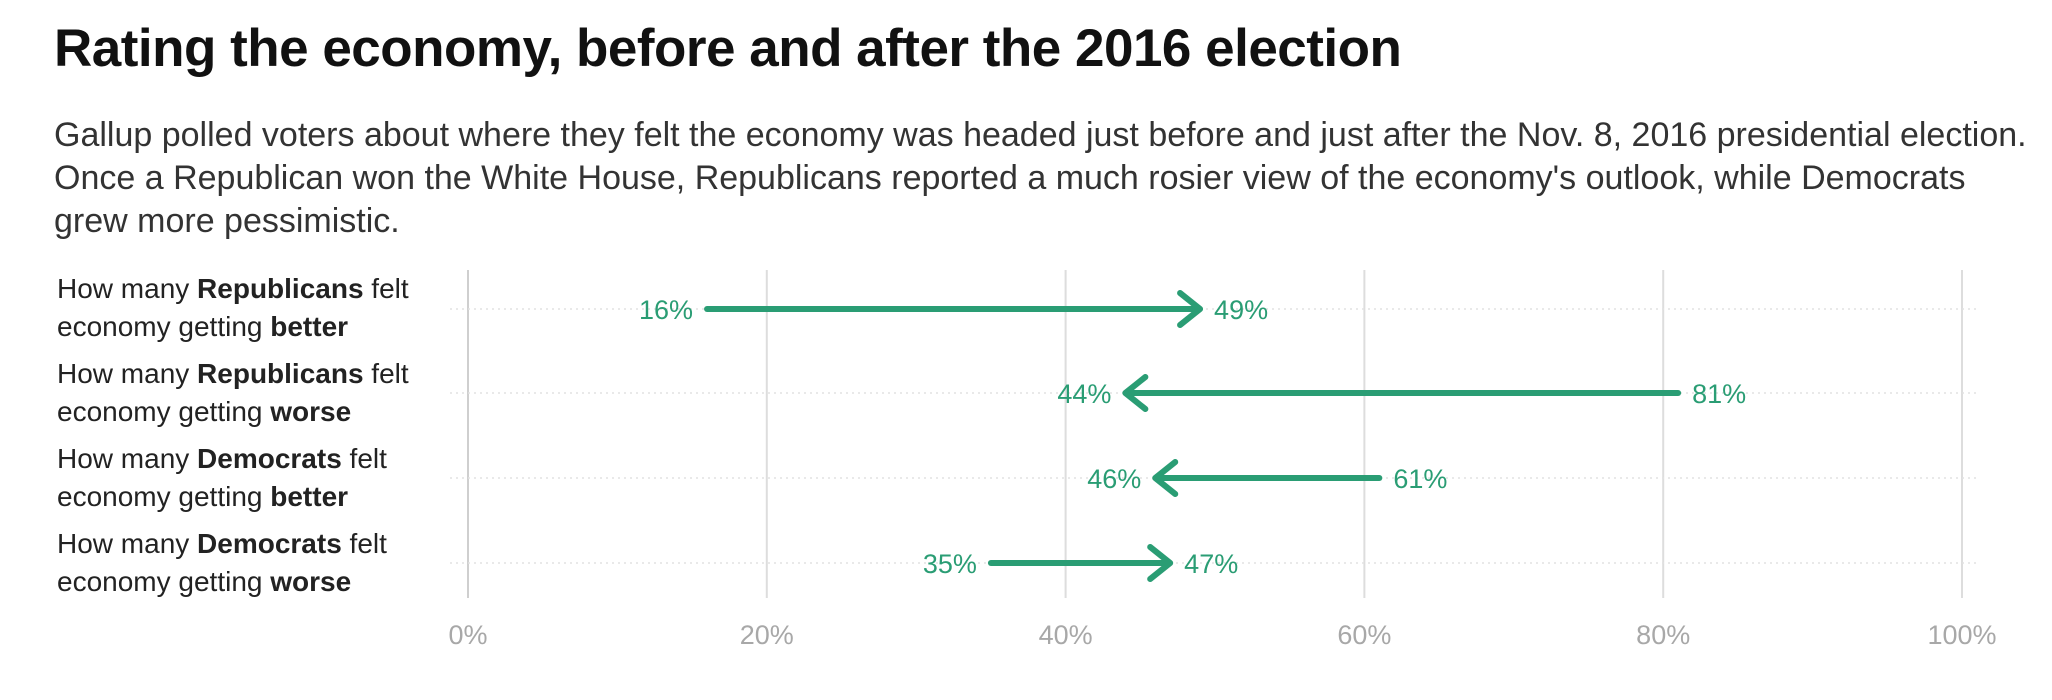 The image size is (2052, 700). What do you see at coordinates (1663, 635) in the screenshot?
I see `x-tick-label: 80%` at bounding box center [1663, 635].